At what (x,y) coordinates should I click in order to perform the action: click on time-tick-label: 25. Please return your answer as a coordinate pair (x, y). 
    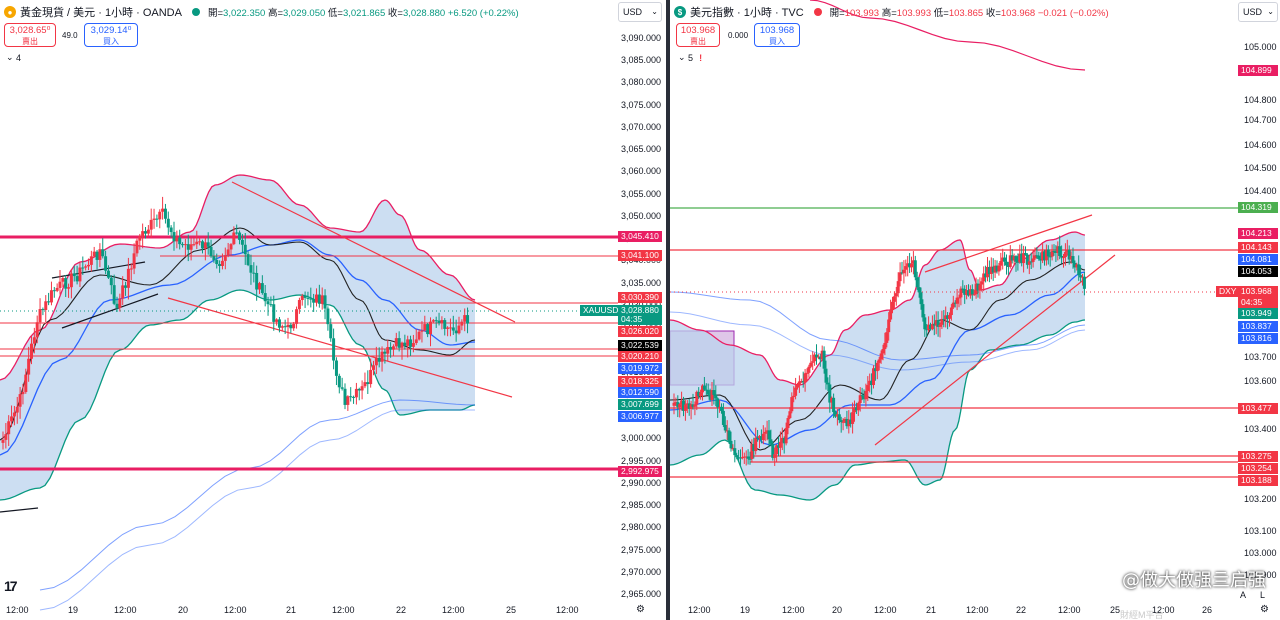
    Looking at the image, I should click on (1115, 610).